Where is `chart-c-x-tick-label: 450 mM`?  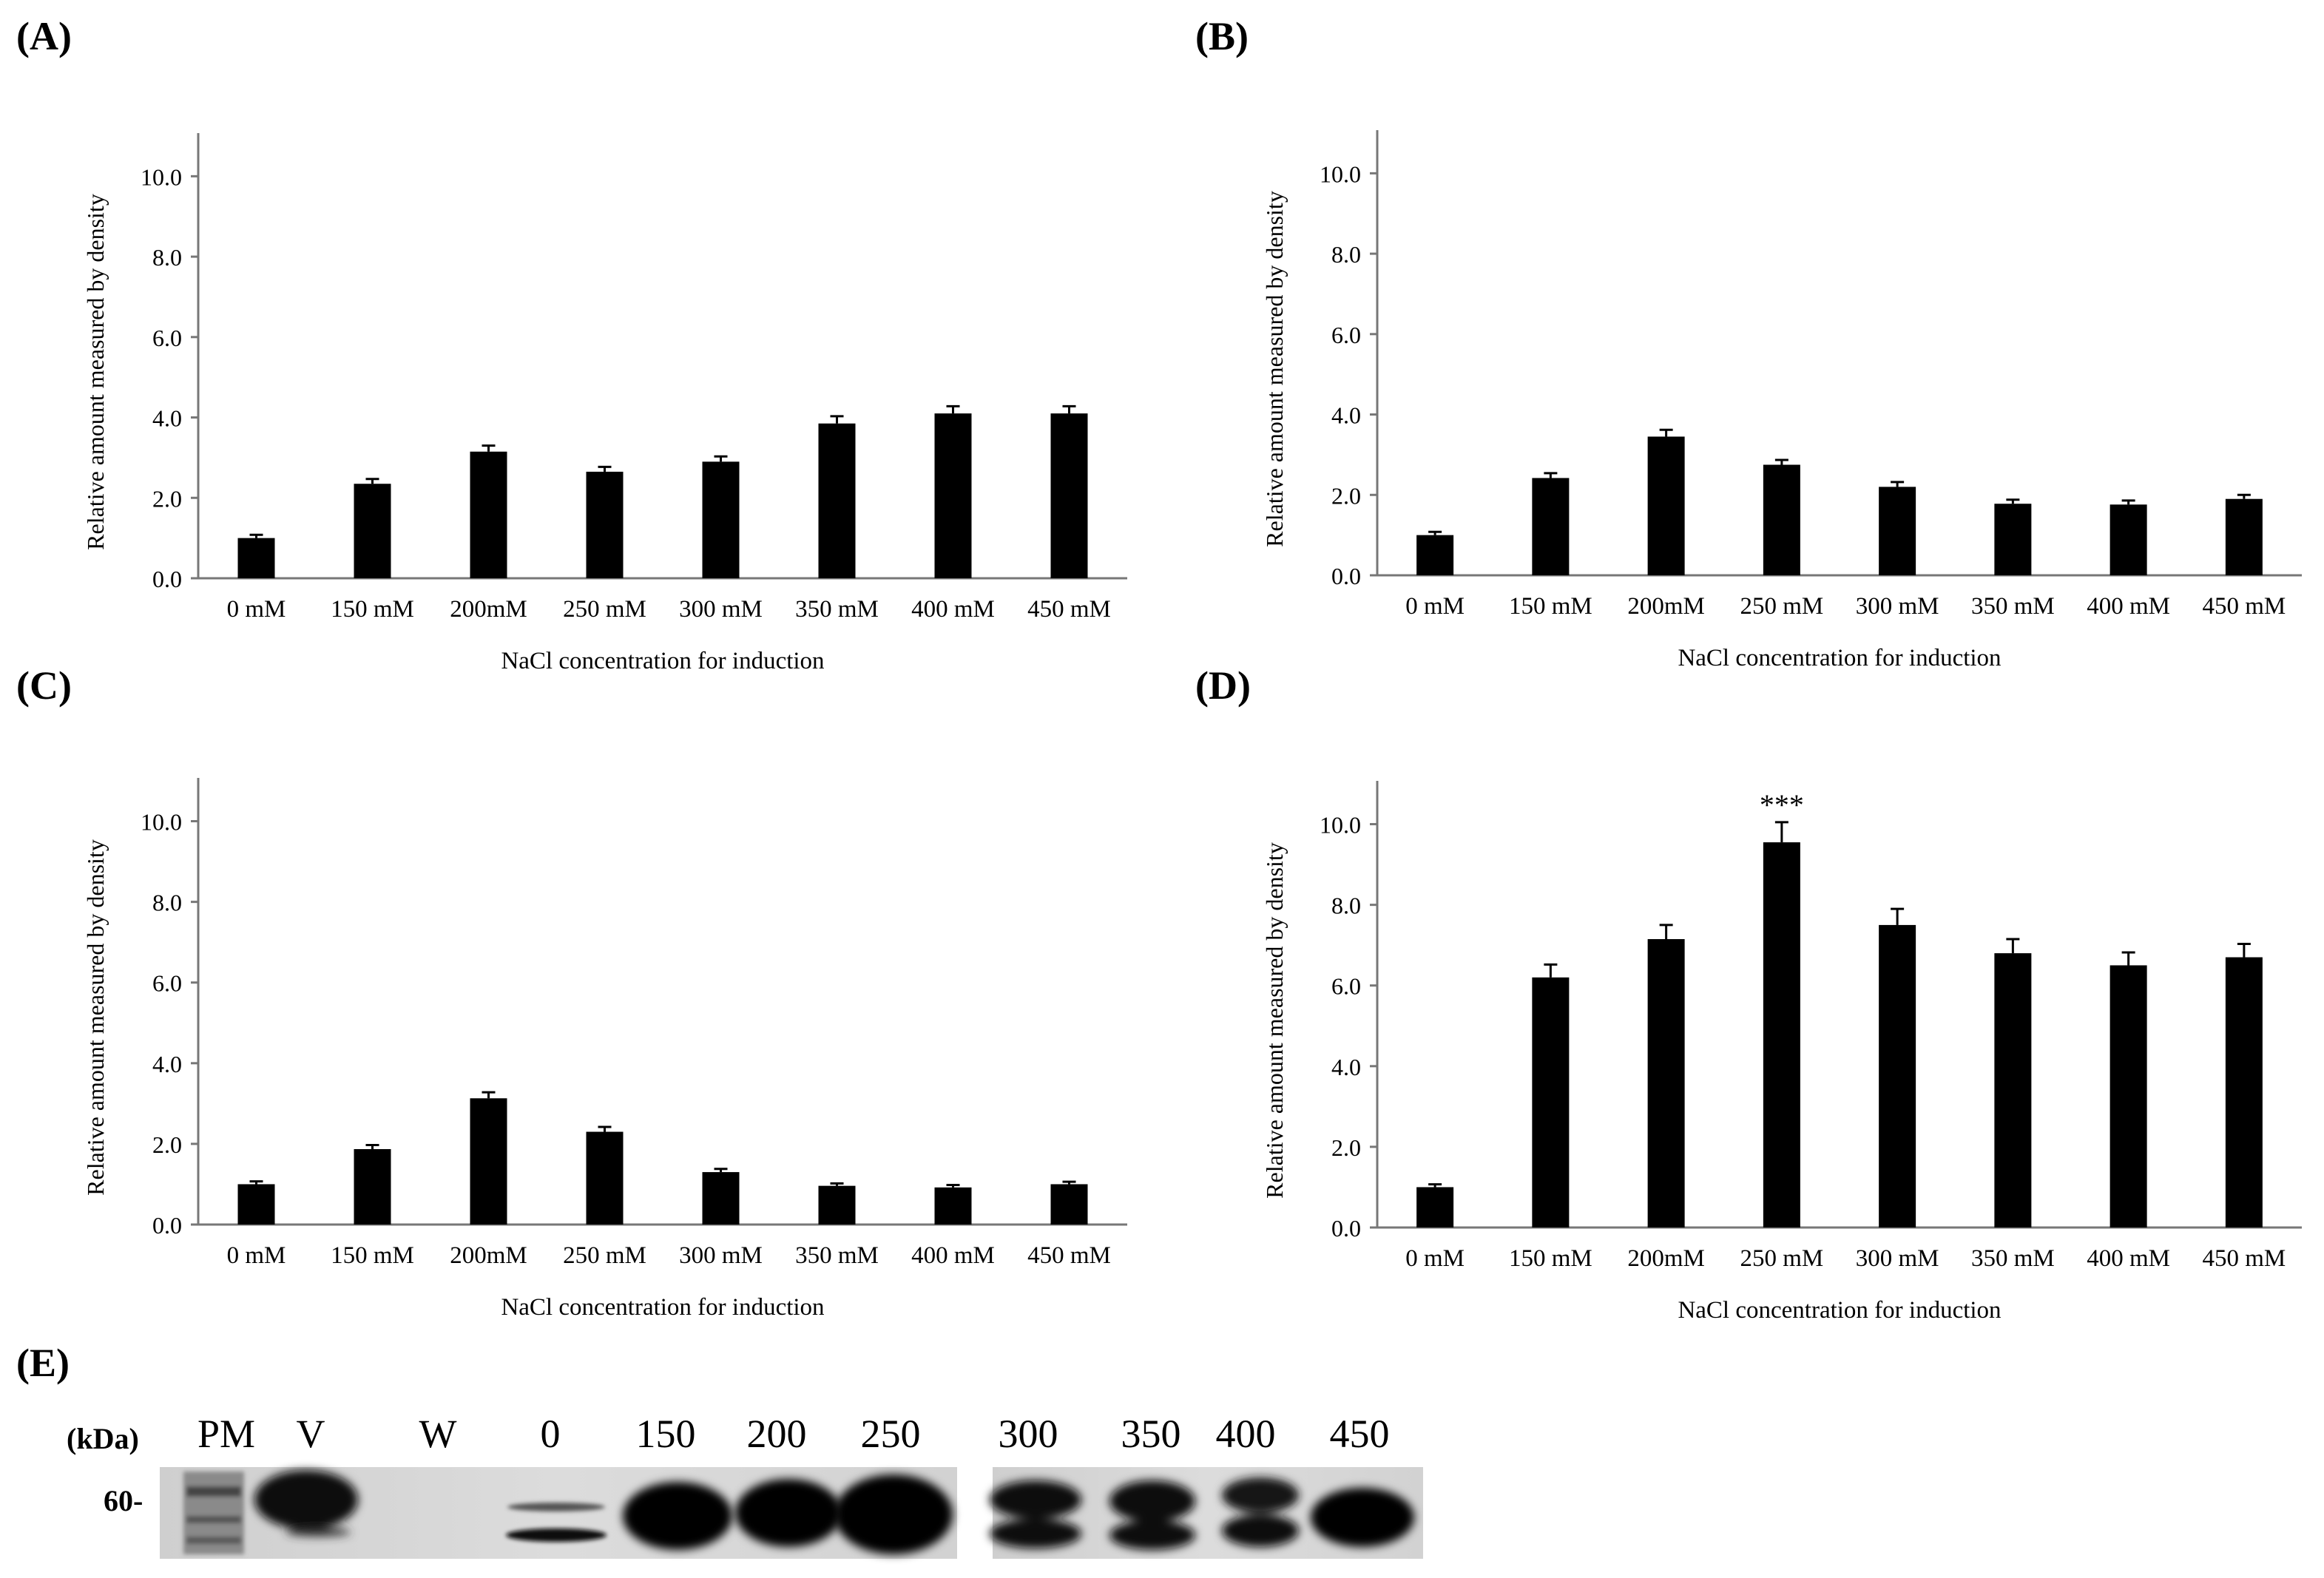
chart-c-x-tick-label: 450 mM is located at coordinates (1069, 1255).